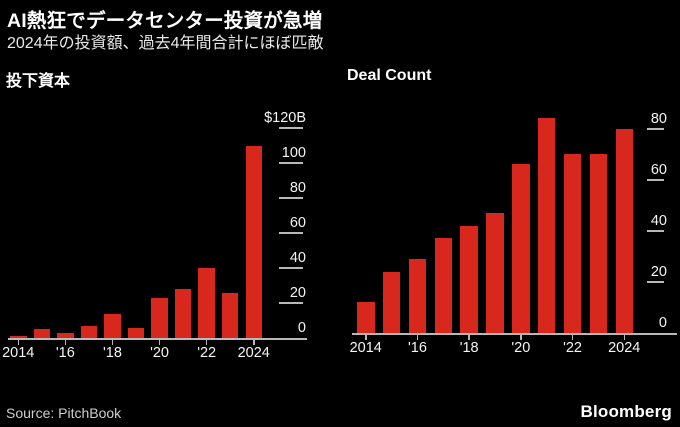 The image size is (680, 427). Describe the element at coordinates (389, 75) in the screenshot. I see `deal-count-chart-title: Deal Count` at that location.